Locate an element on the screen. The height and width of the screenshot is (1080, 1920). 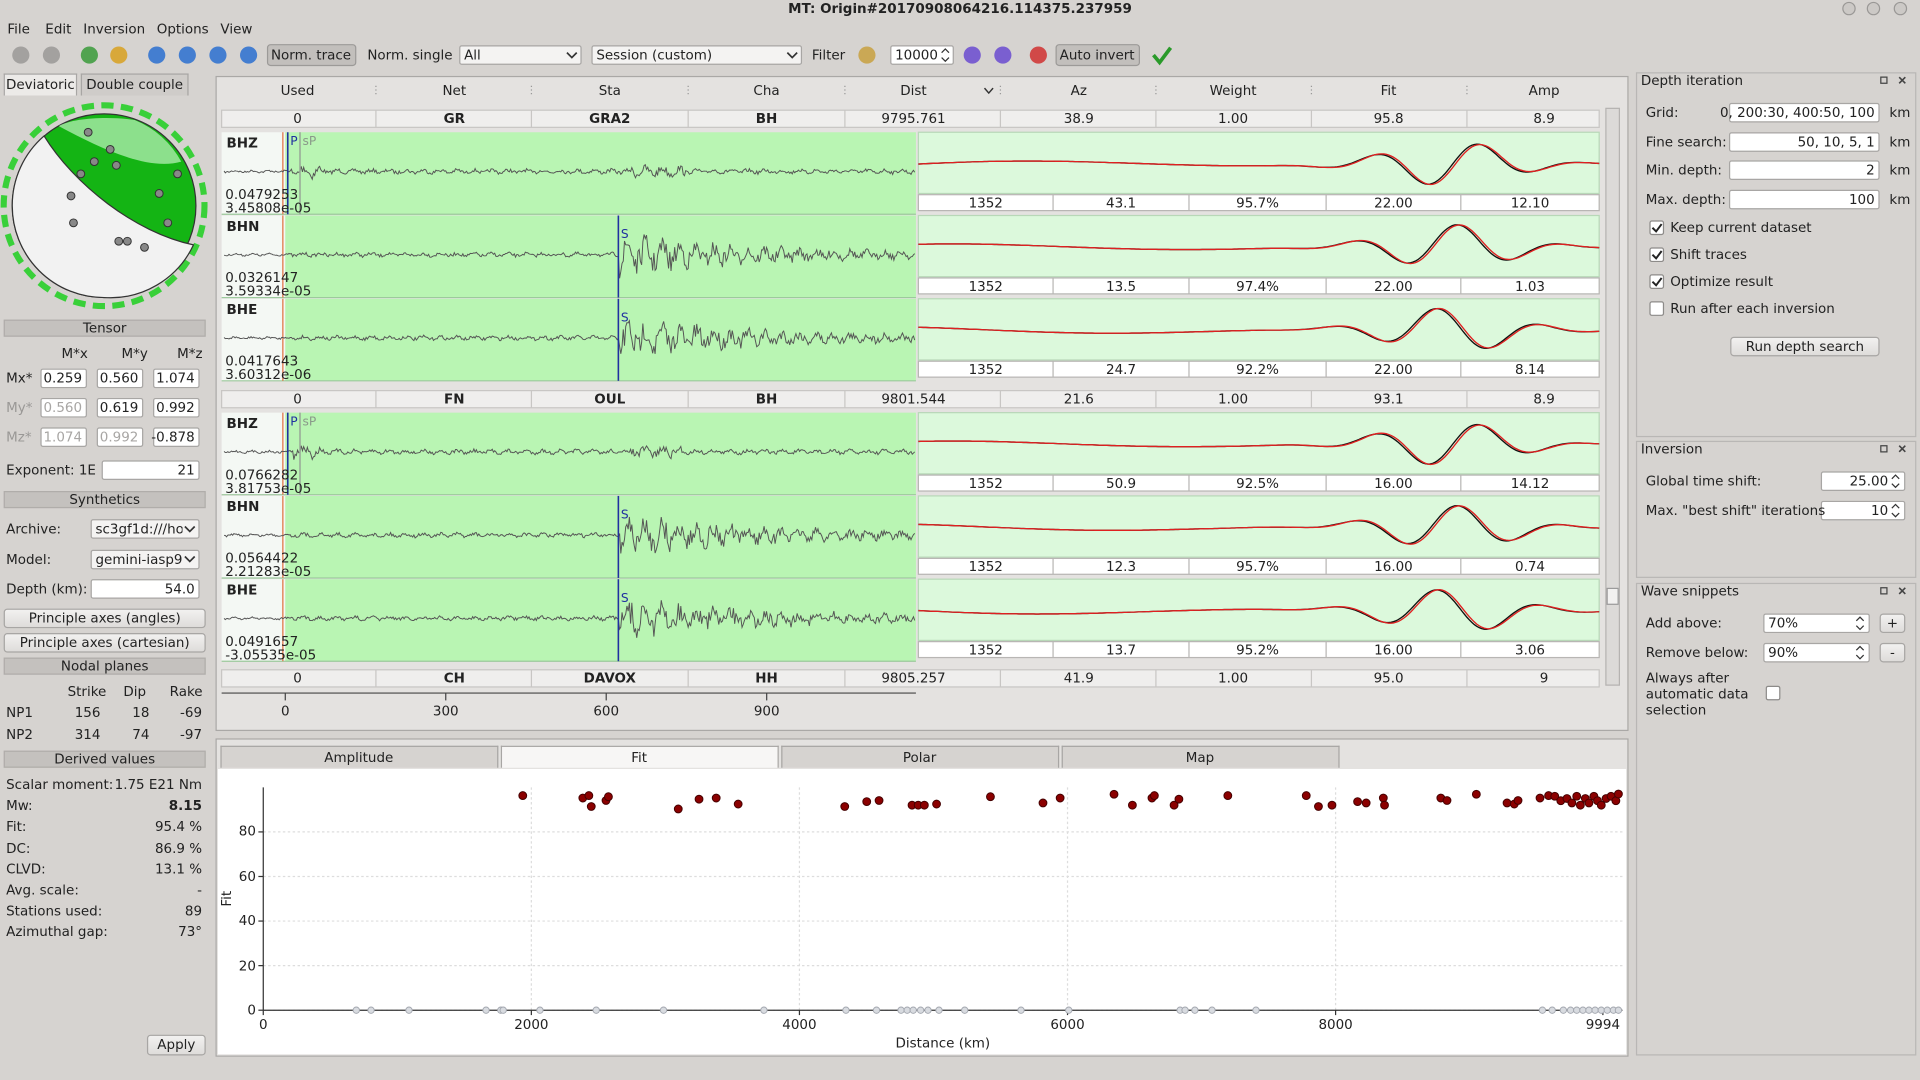
scrollbar-handle is located at coordinates (1612, 596).